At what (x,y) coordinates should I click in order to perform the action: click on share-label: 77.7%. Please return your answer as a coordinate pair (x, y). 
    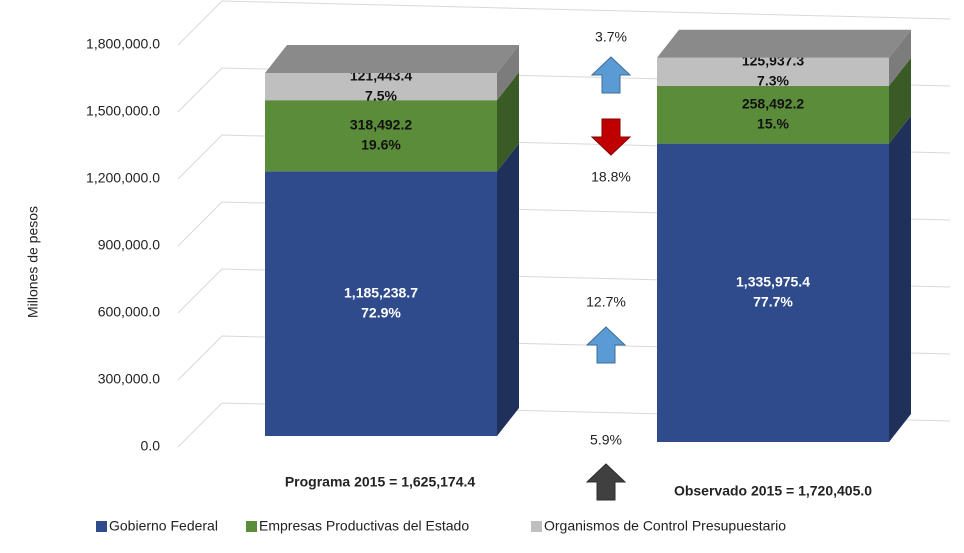
    Looking at the image, I should click on (773, 302).